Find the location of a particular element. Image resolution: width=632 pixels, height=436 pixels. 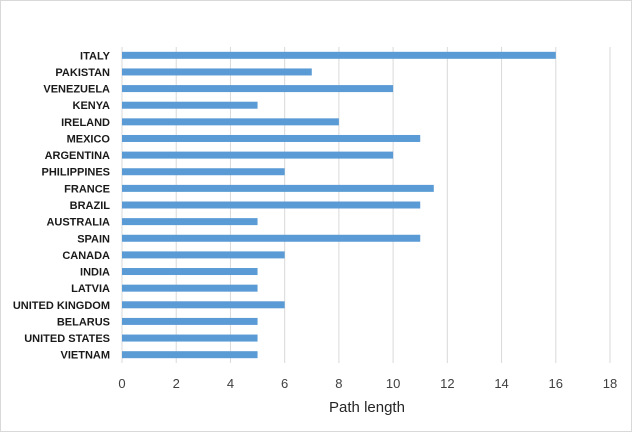

category-label-kenya: KENYA is located at coordinates (92, 106).